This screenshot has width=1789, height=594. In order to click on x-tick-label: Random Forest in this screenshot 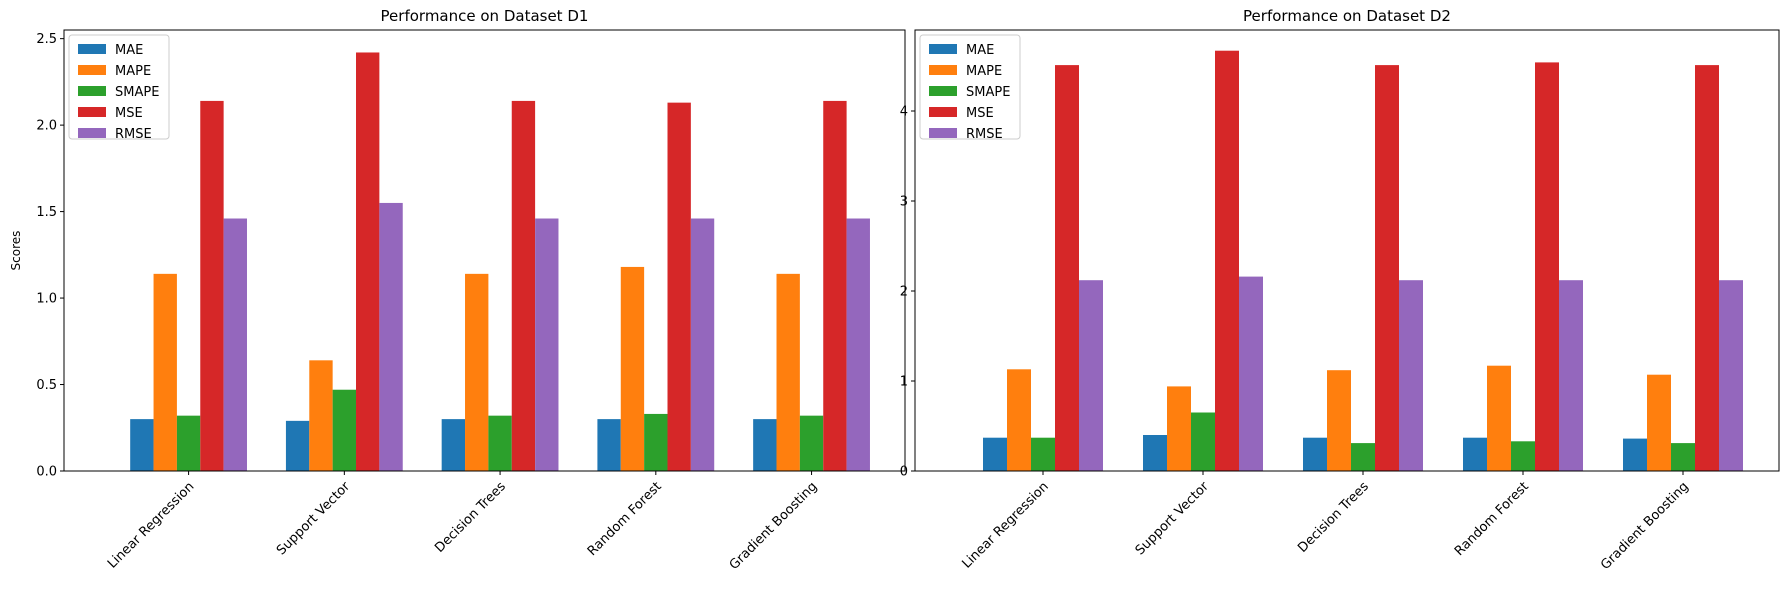, I will do `click(625, 519)`.